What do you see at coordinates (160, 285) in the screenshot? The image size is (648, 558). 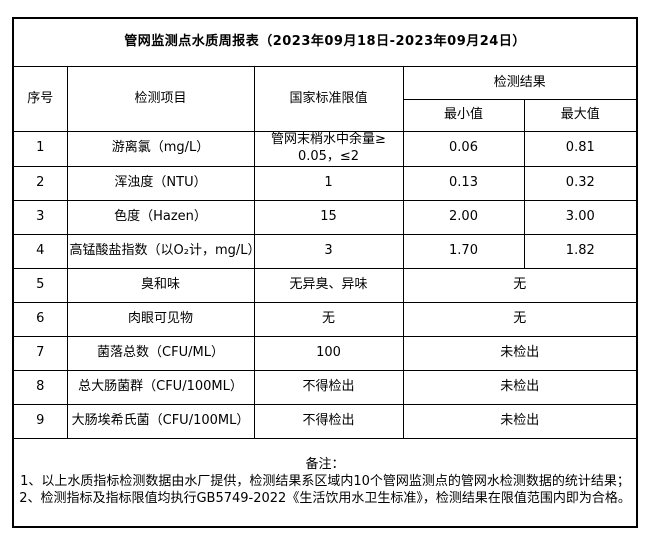 I see `cell-item: 臭和味` at bounding box center [160, 285].